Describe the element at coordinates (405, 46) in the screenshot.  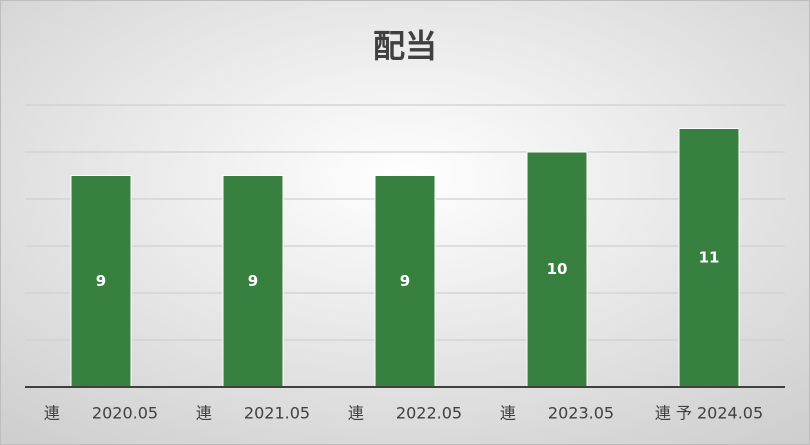
I see `chart-title: 配当` at that location.